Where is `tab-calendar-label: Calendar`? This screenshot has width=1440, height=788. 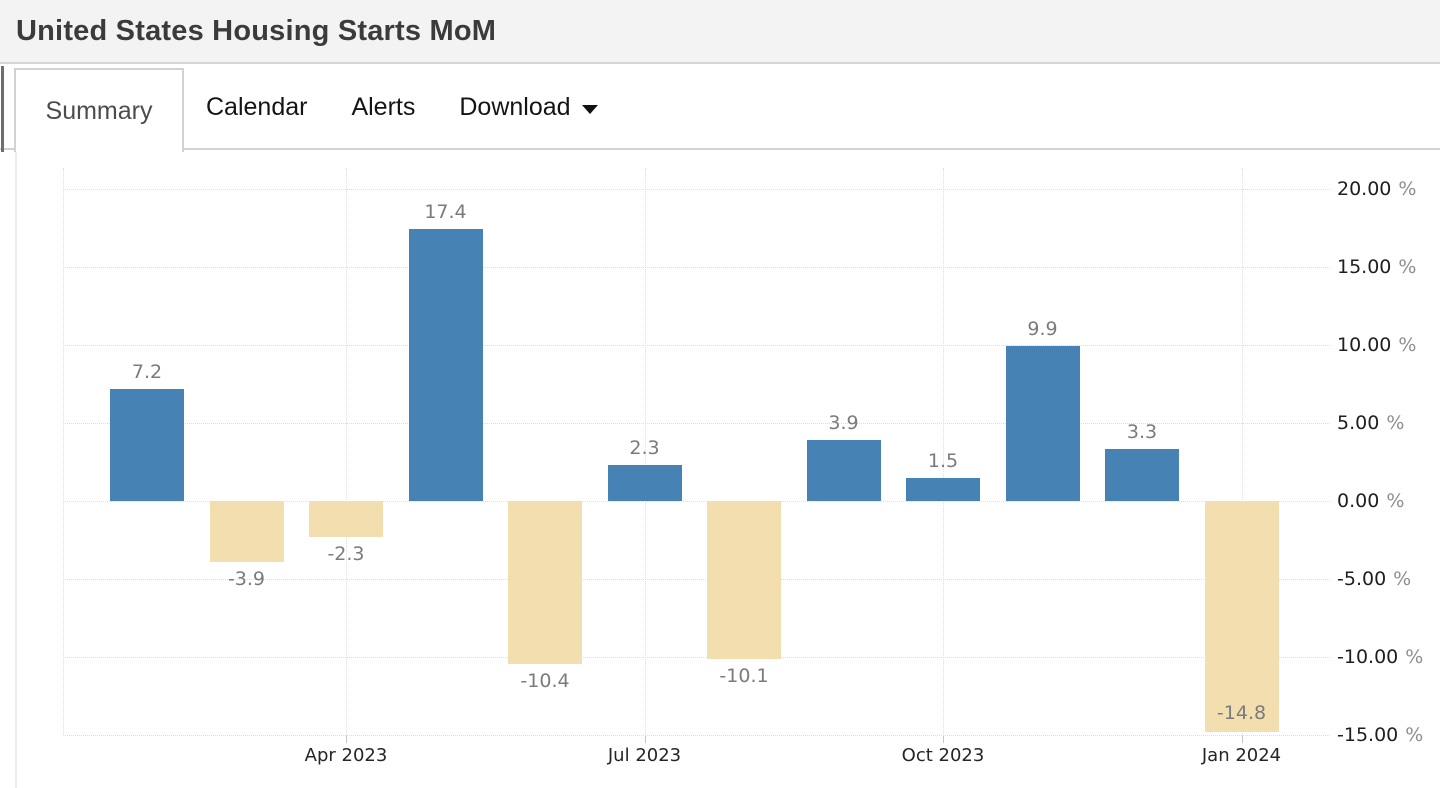
tab-calendar-label: Calendar is located at coordinates (257, 106).